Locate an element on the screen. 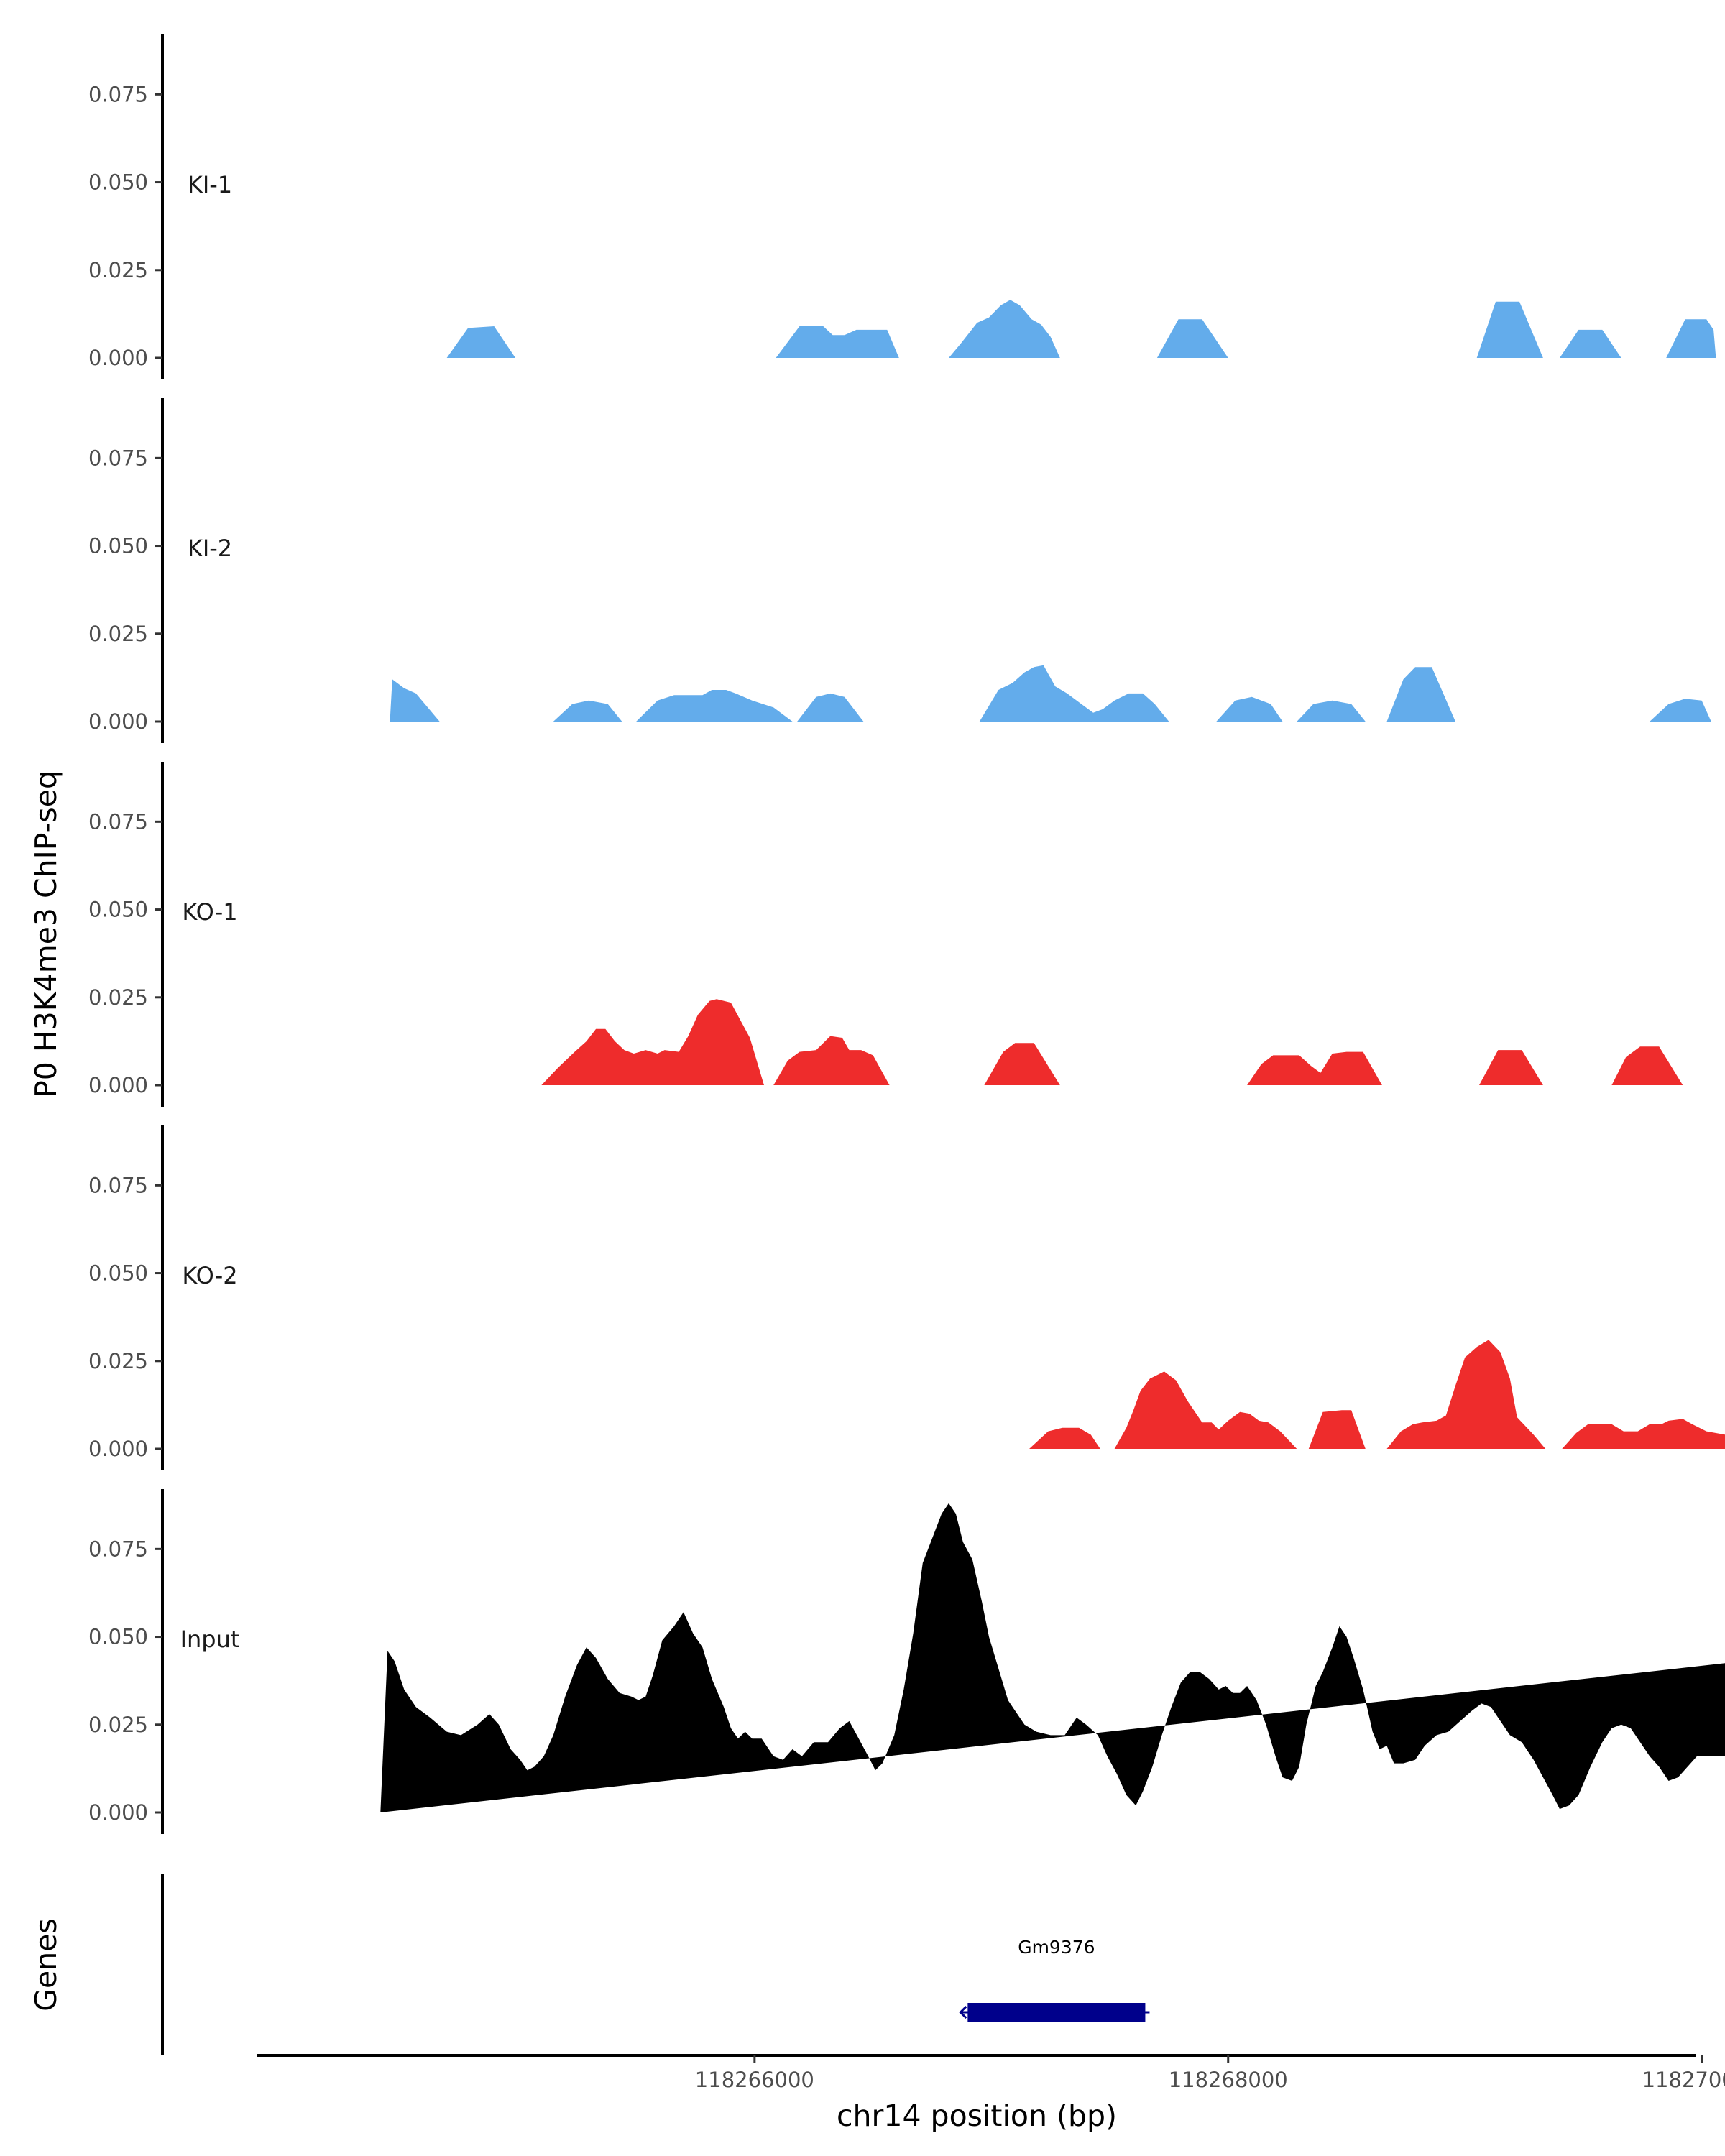 This screenshot has height=2156, width=1725. track-label: Input is located at coordinates (210, 1639).